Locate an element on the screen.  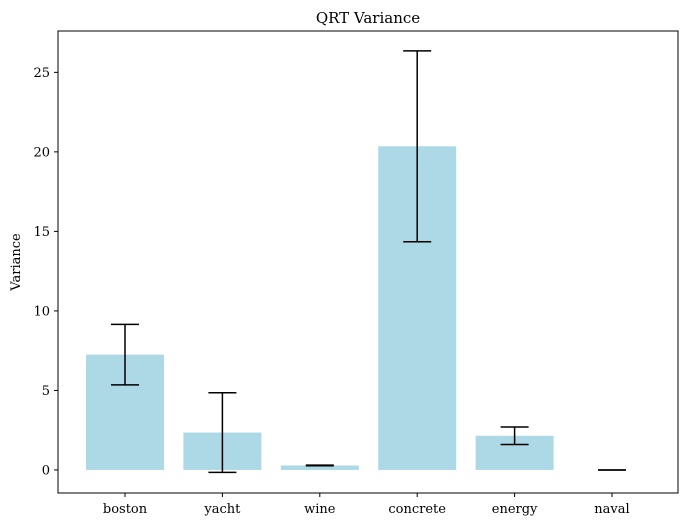
x-tick-label-naval: naval is located at coordinates (611, 509).